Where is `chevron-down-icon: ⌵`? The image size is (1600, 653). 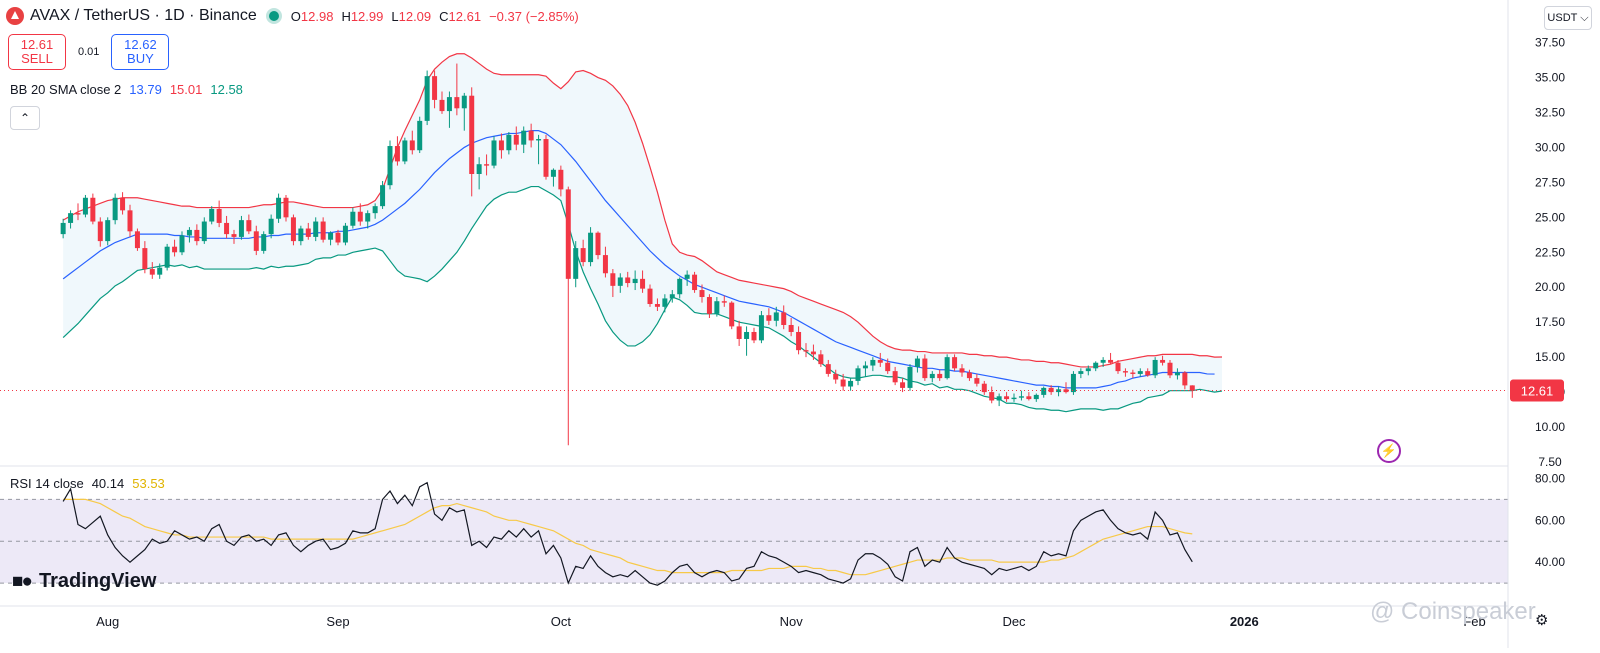 chevron-down-icon: ⌵ is located at coordinates (1584, 18).